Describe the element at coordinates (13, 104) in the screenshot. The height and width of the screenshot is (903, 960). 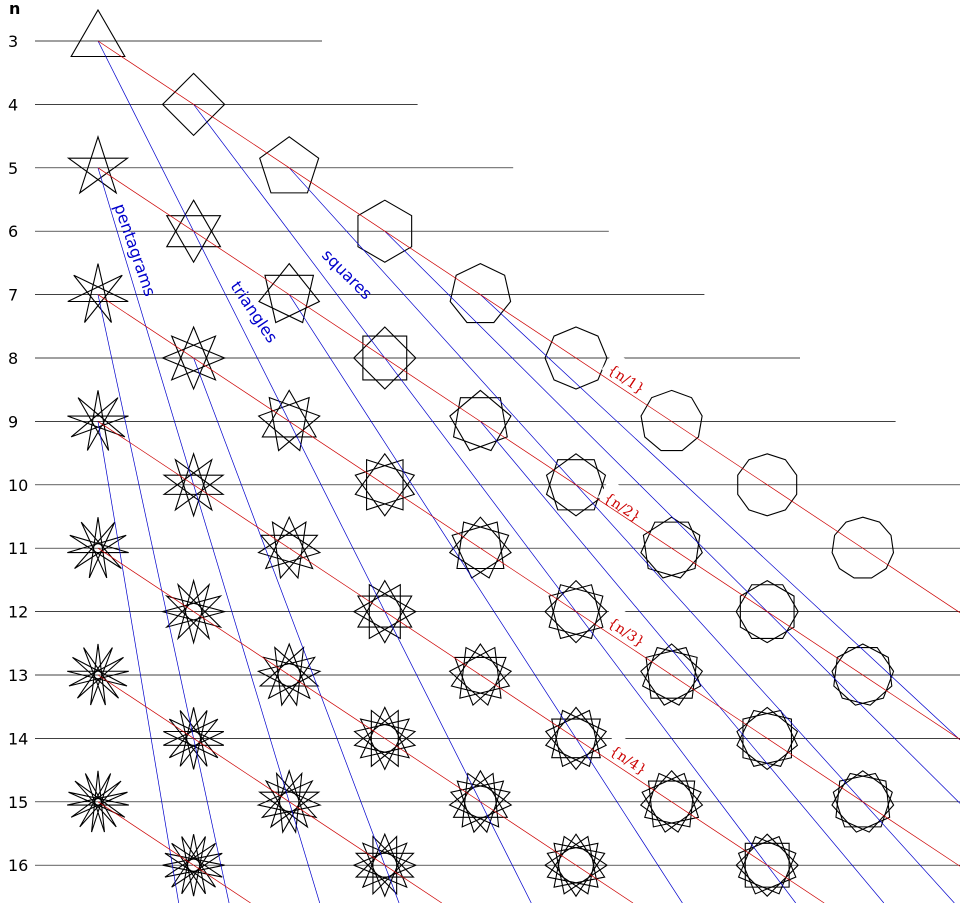
I see `row-label: 4` at that location.